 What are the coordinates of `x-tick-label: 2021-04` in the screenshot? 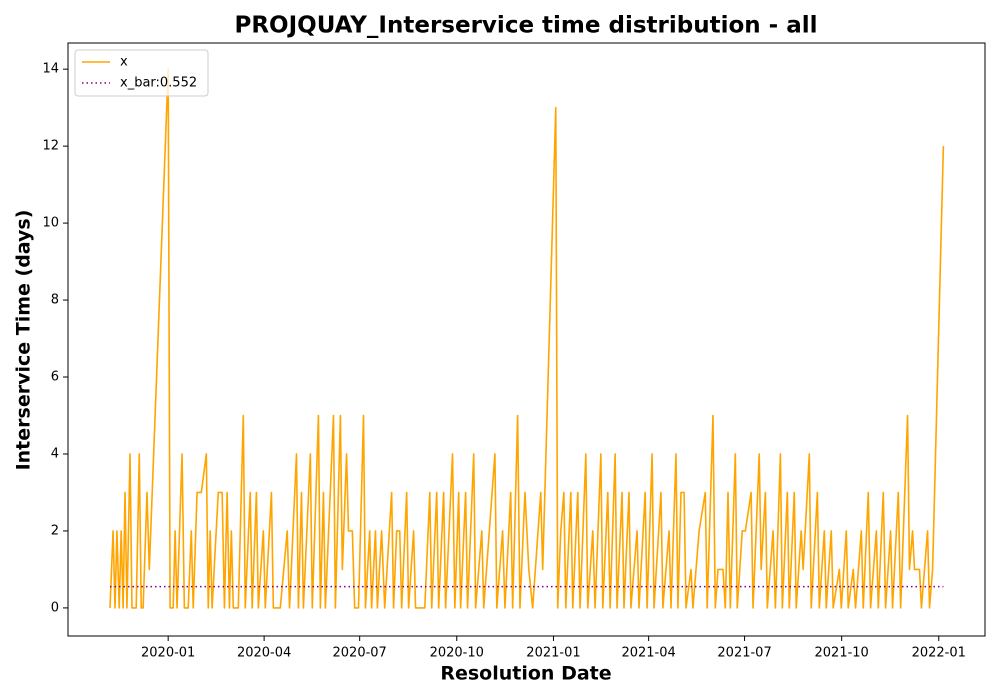 It's located at (648, 653).